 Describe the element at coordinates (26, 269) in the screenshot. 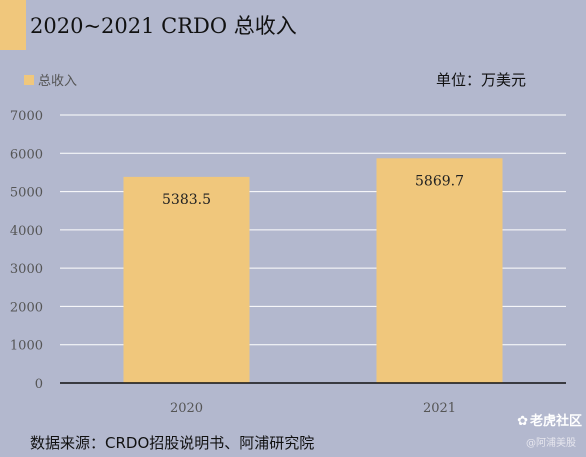

I see `y-tick-label: 3000` at that location.